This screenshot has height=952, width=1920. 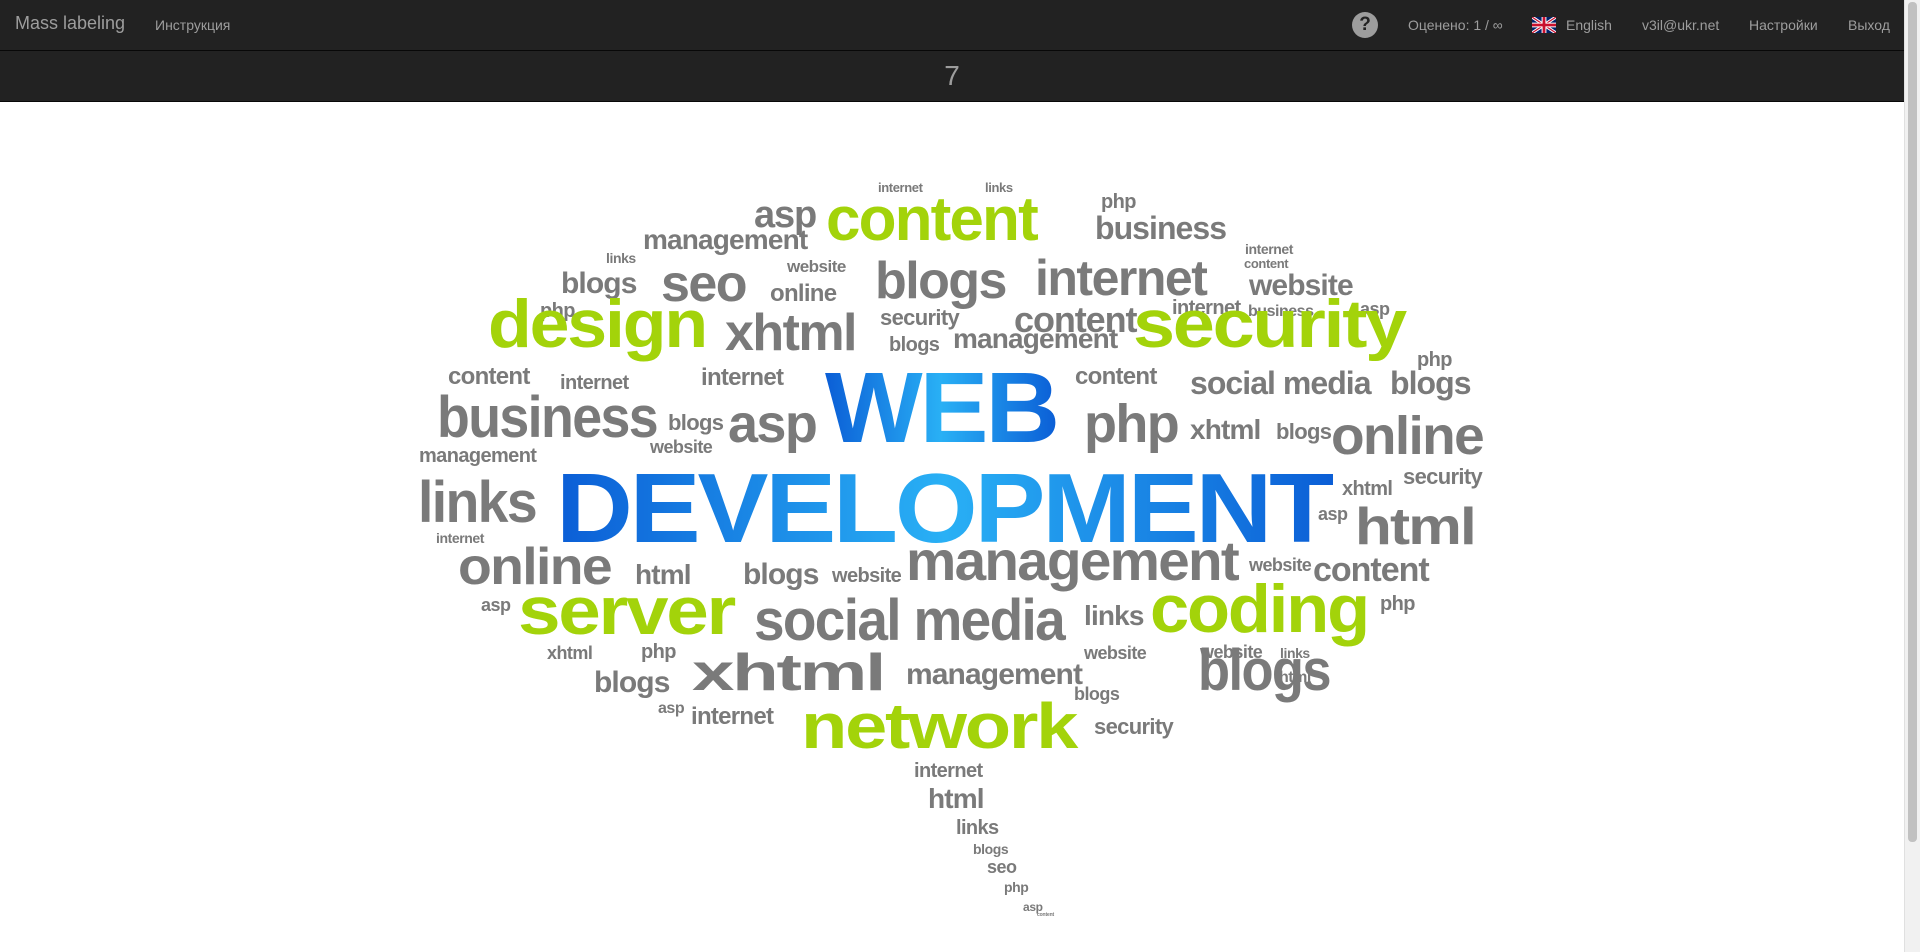 I want to click on cloud-word: WEB, so click(x=941, y=408).